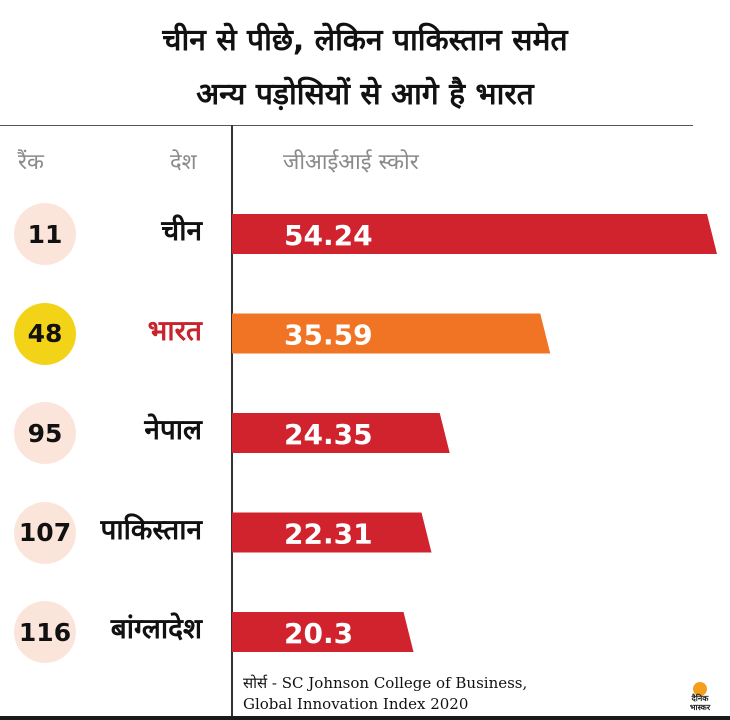  What do you see at coordinates (45, 632) in the screenshot?
I see `rank-badge: 116` at bounding box center [45, 632].